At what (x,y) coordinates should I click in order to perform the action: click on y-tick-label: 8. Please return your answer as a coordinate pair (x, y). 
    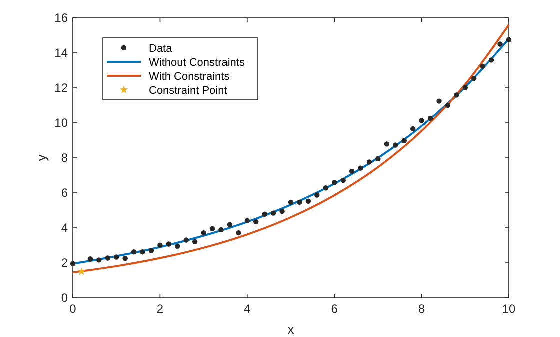
    Looking at the image, I should click on (64, 158).